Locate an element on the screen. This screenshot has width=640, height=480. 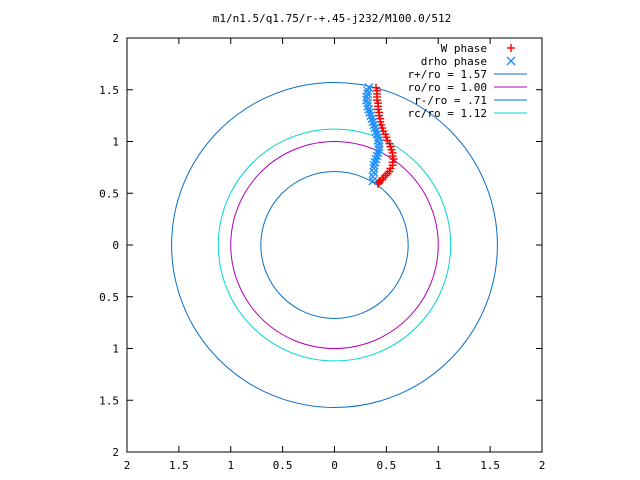
legend-label: ro/ro = 1.00 is located at coordinates (447, 87).